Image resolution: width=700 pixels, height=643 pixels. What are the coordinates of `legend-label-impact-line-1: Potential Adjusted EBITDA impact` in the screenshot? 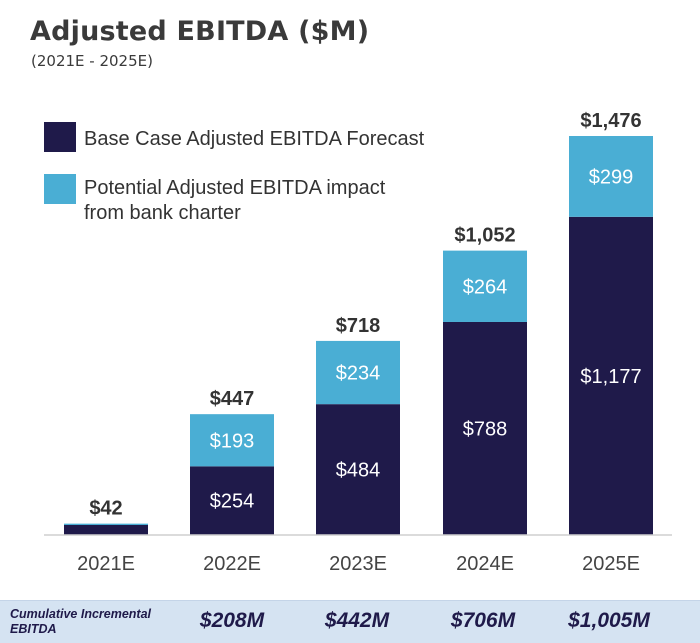 It's located at (235, 188).